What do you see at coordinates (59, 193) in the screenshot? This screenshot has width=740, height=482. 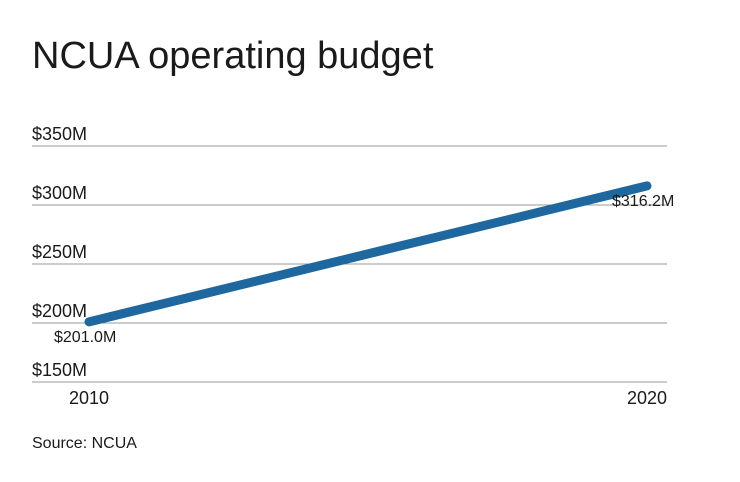 I see `y-tick-label: $300M` at bounding box center [59, 193].